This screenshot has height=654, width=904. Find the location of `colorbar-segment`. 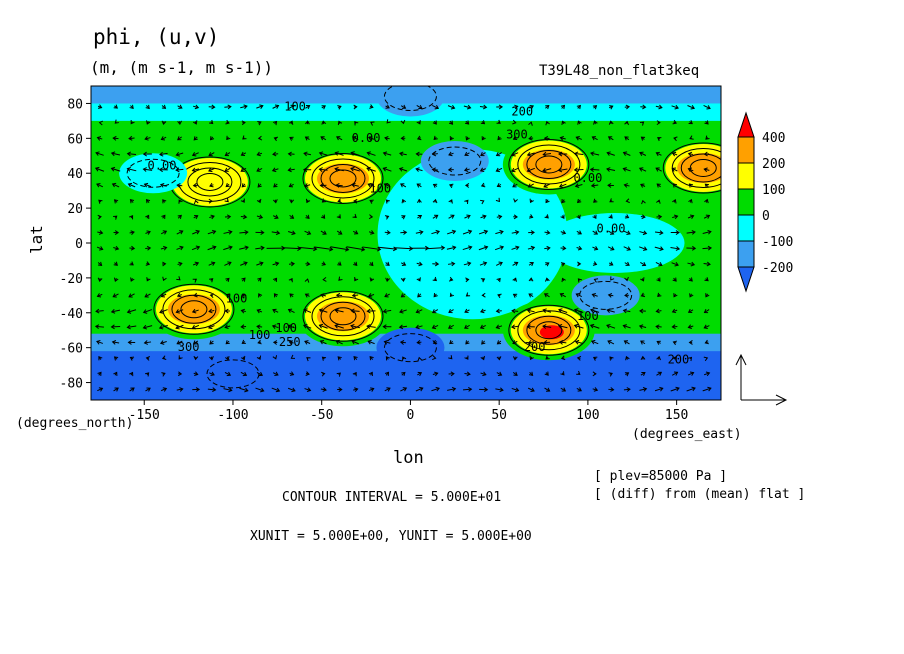

colorbar-segment is located at coordinates (746, 228).